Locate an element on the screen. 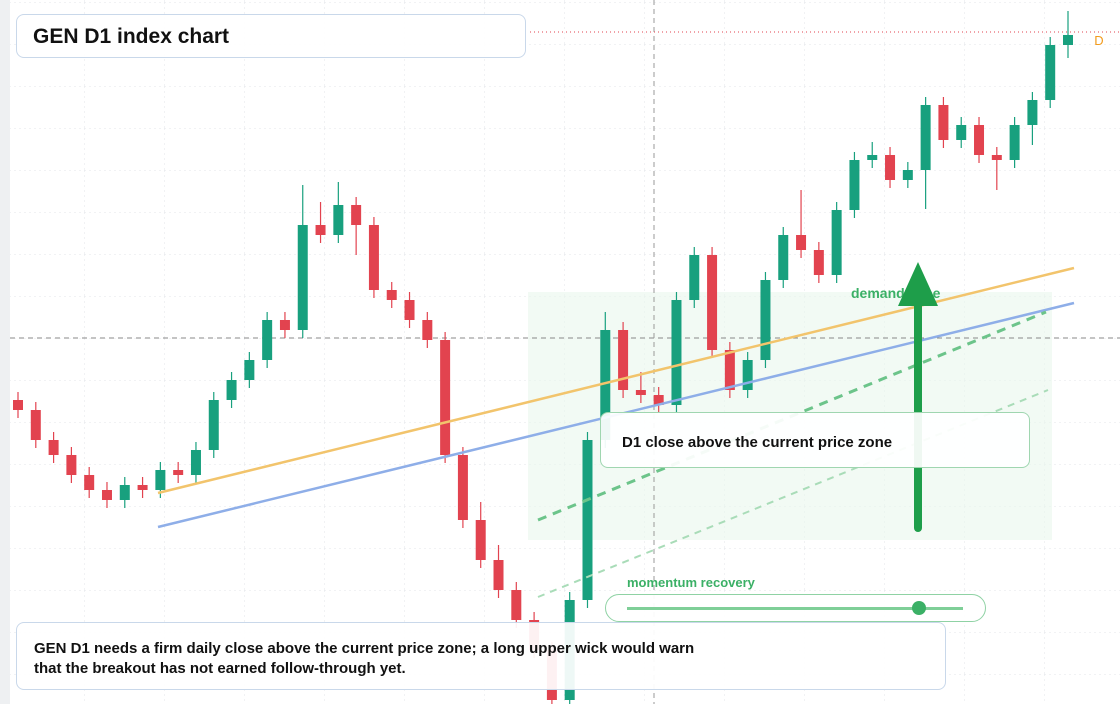  slider-track is located at coordinates (795, 608).